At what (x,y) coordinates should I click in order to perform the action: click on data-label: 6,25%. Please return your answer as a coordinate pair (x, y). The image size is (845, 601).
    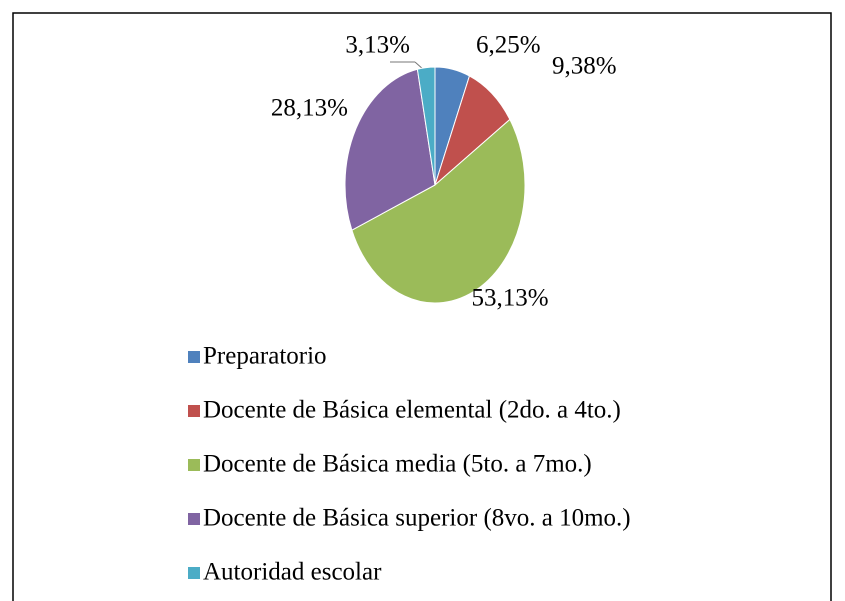
    Looking at the image, I should click on (508, 45).